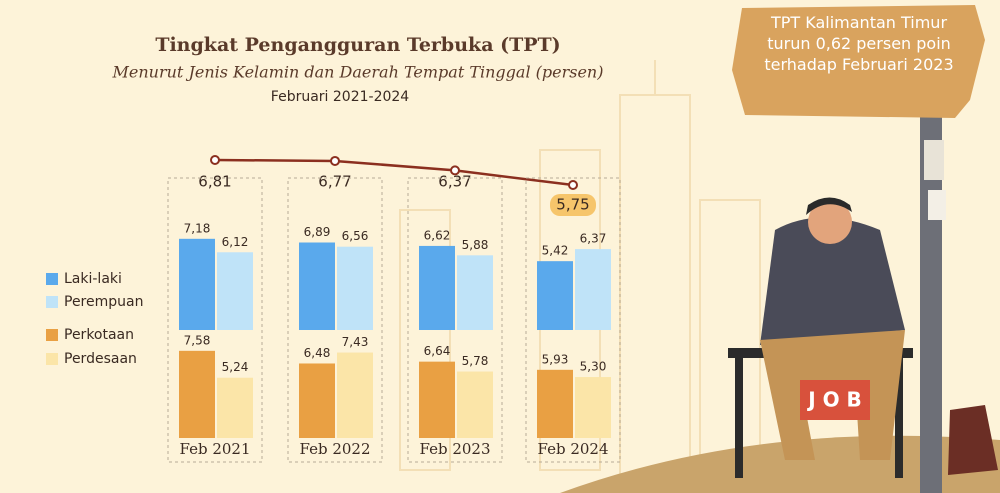  I want to click on value-label: 7,18, so click(197, 228).